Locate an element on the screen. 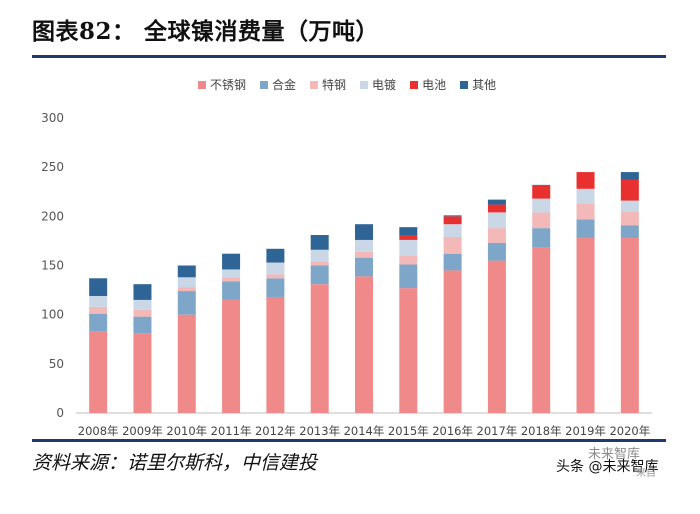 The image size is (700, 514). legend-item-4: 电池 is located at coordinates (428, 84).